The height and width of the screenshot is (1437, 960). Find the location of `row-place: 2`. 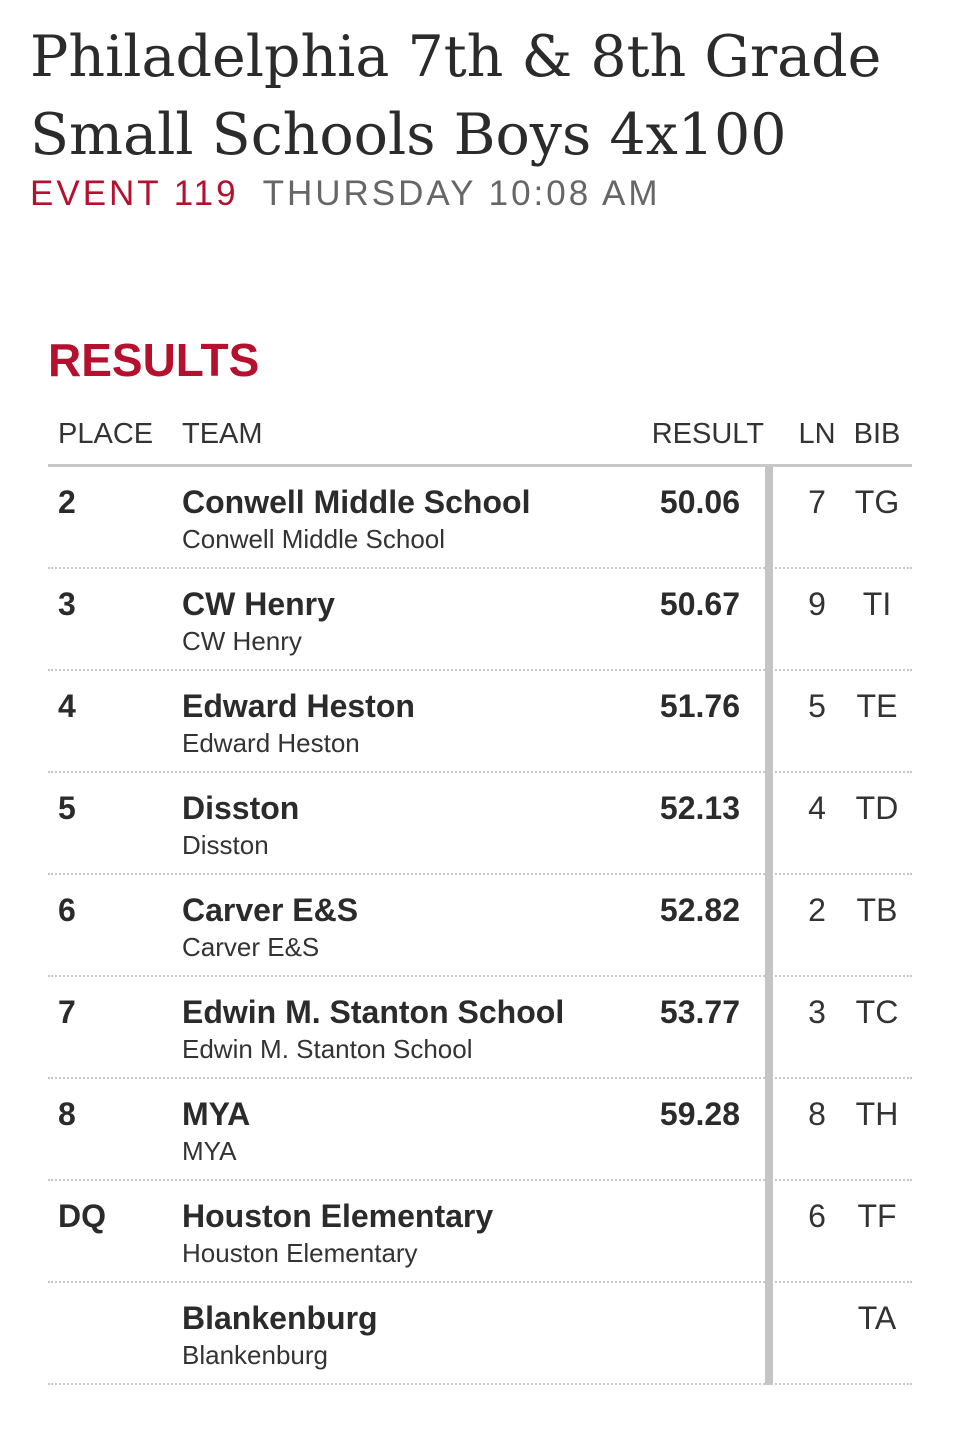

row-place: 2 is located at coordinates (67, 502).